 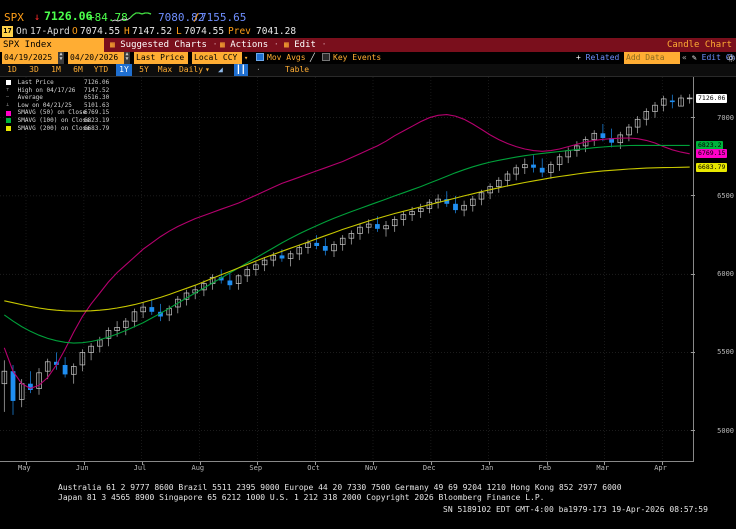 What do you see at coordinates (14, 17) in the screenshot?
I see `quote-ticker: SPX` at bounding box center [14, 17].